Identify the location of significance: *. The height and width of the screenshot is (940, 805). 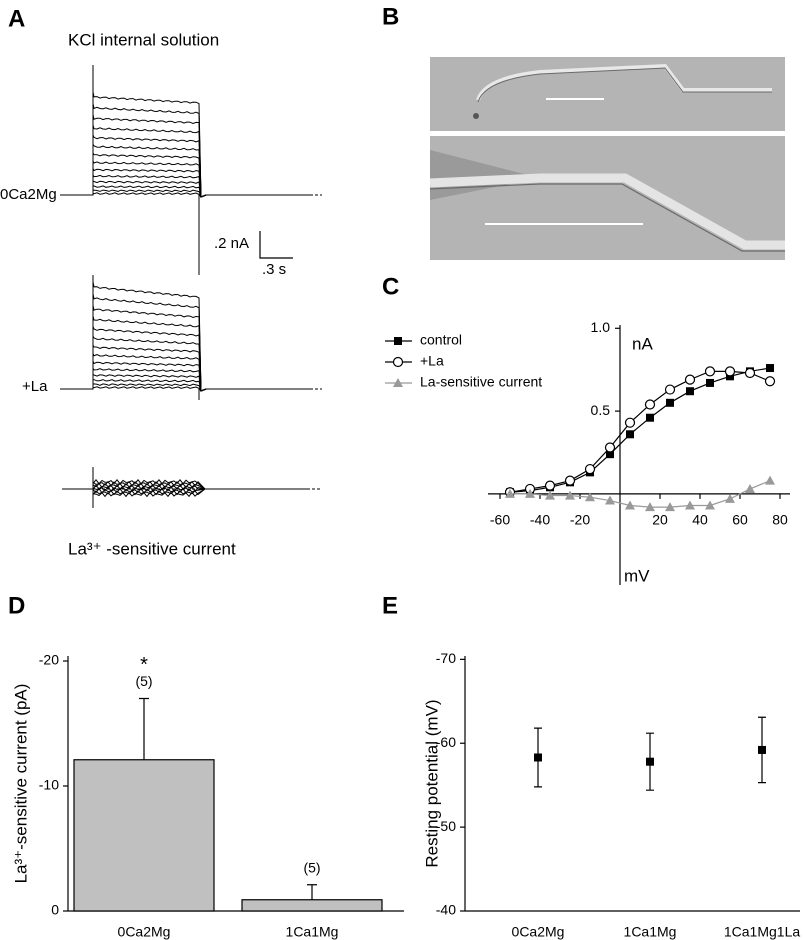
(144, 665).